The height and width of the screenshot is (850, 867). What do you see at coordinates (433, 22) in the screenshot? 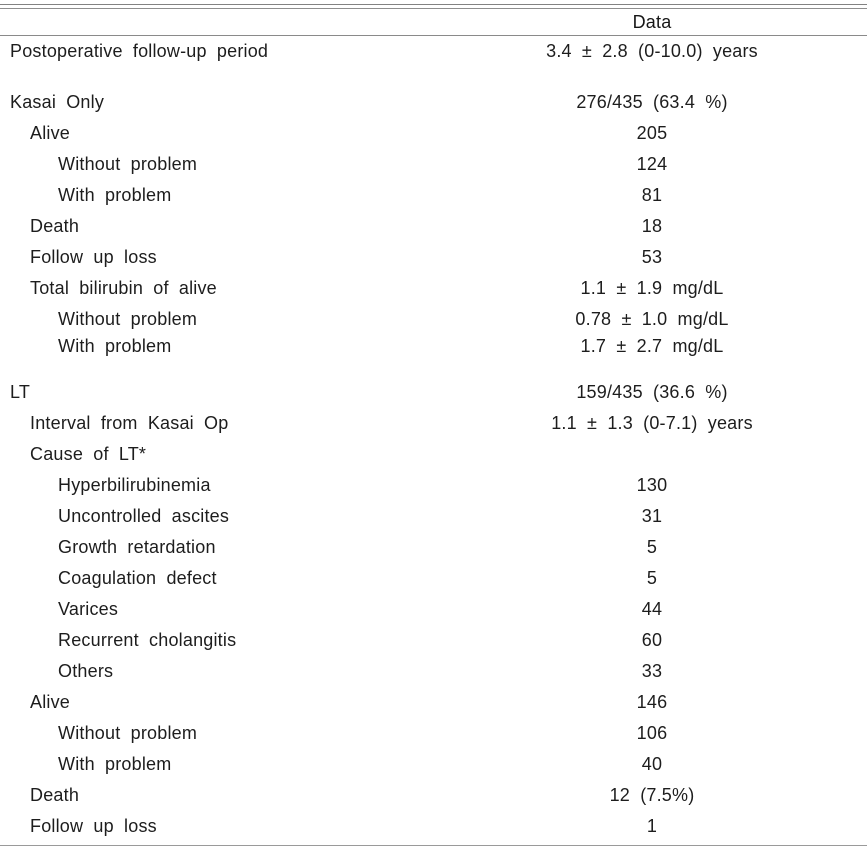
I see `table-header-row: Data` at bounding box center [433, 22].